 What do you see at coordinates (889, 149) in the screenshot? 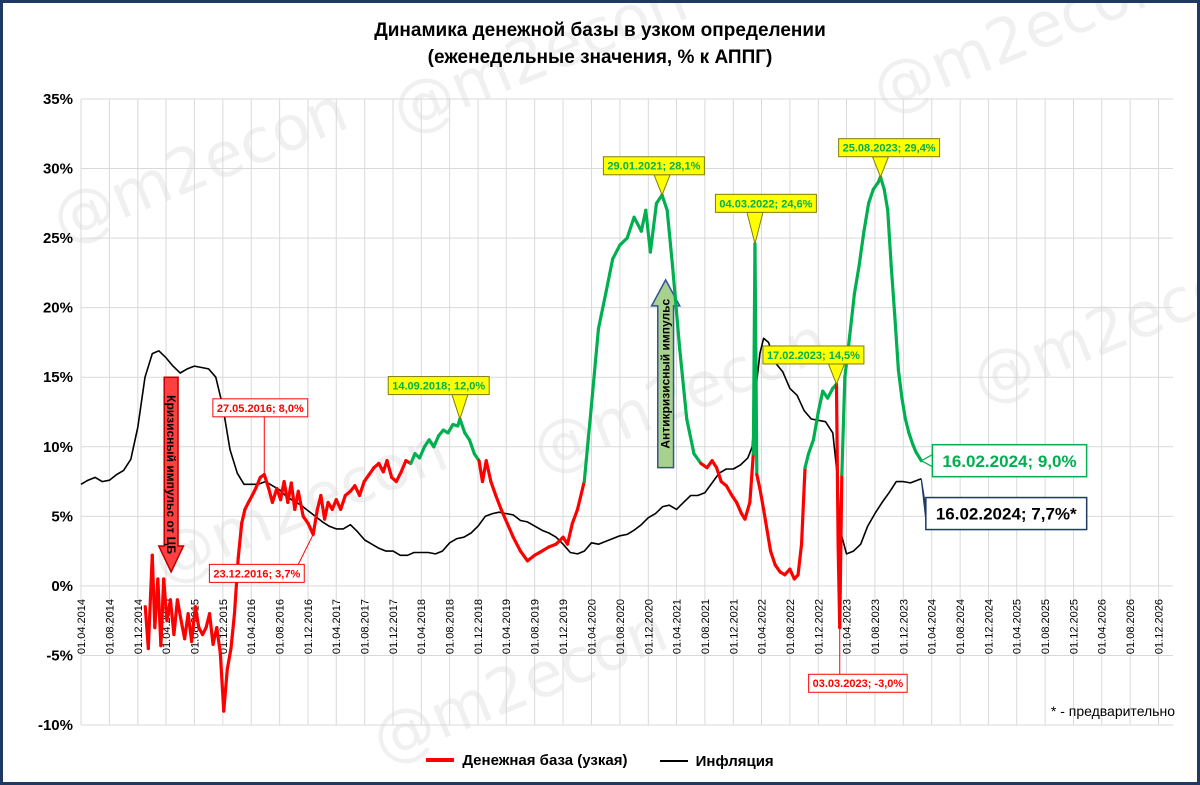
I see `callout-label: 25.08.2023; 29,4%` at bounding box center [889, 149].